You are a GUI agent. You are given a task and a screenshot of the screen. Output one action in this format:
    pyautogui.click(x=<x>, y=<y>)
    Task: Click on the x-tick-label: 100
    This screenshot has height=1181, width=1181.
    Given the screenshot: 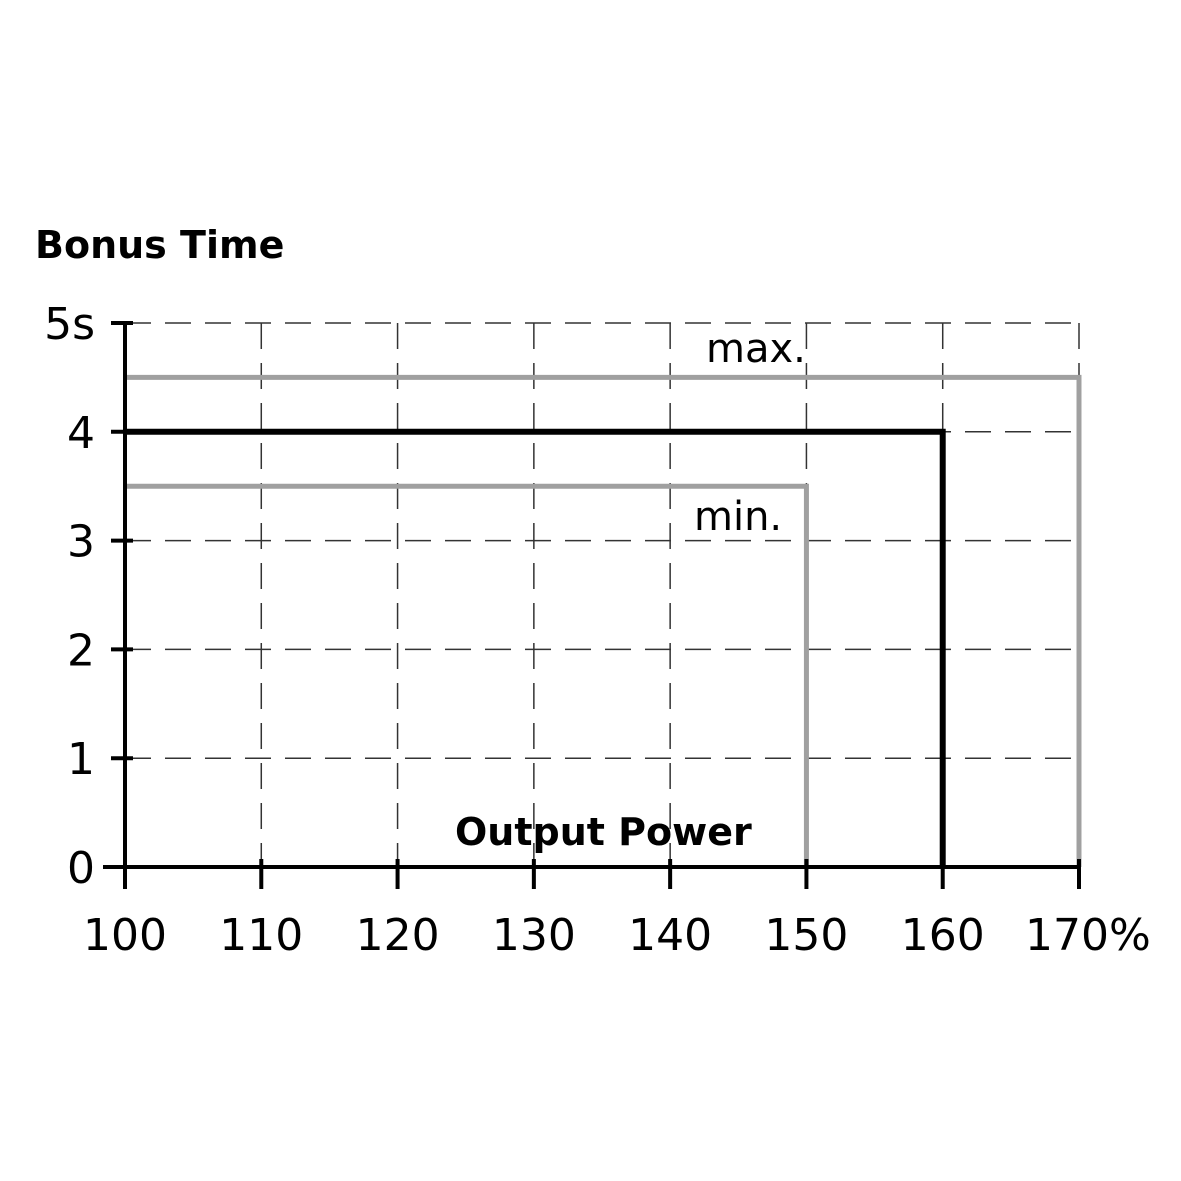 What is the action you would take?
    pyautogui.click(x=125, y=935)
    